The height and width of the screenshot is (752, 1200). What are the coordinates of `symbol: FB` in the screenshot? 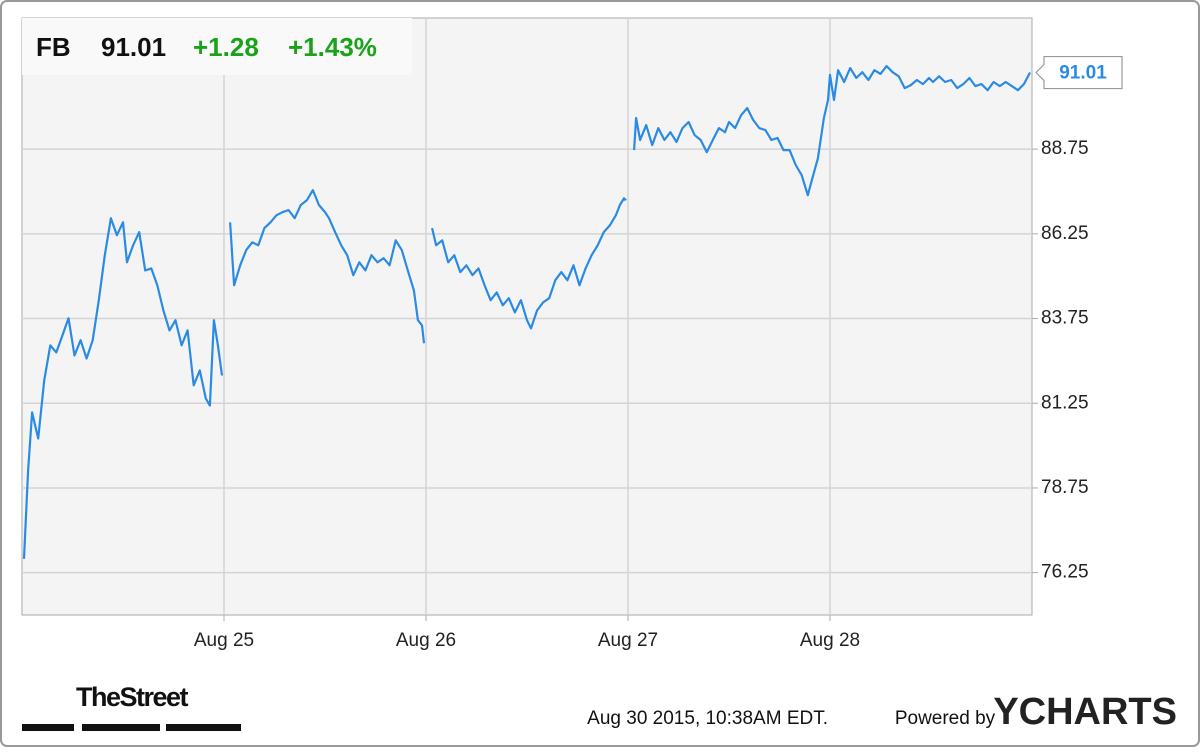 It's located at (53, 47).